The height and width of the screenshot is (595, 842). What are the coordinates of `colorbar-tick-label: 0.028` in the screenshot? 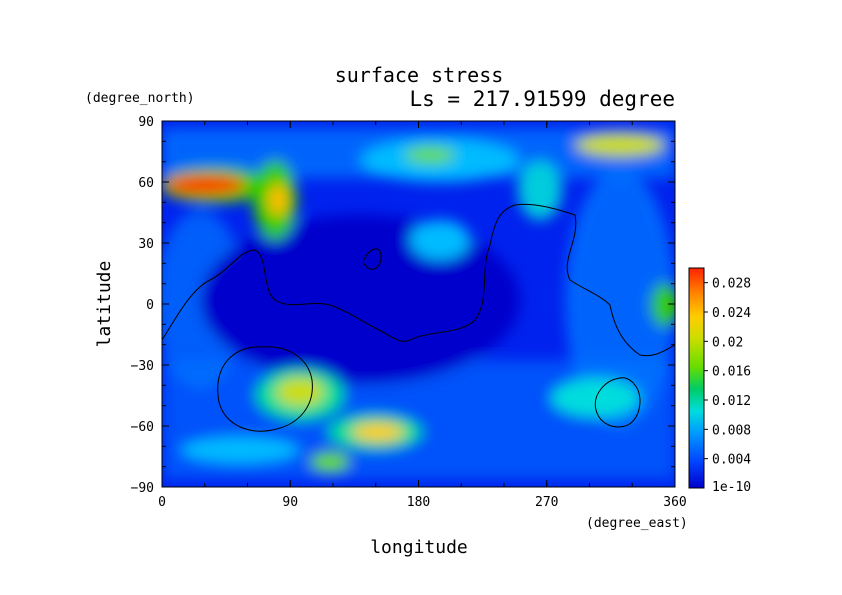 It's located at (731, 284).